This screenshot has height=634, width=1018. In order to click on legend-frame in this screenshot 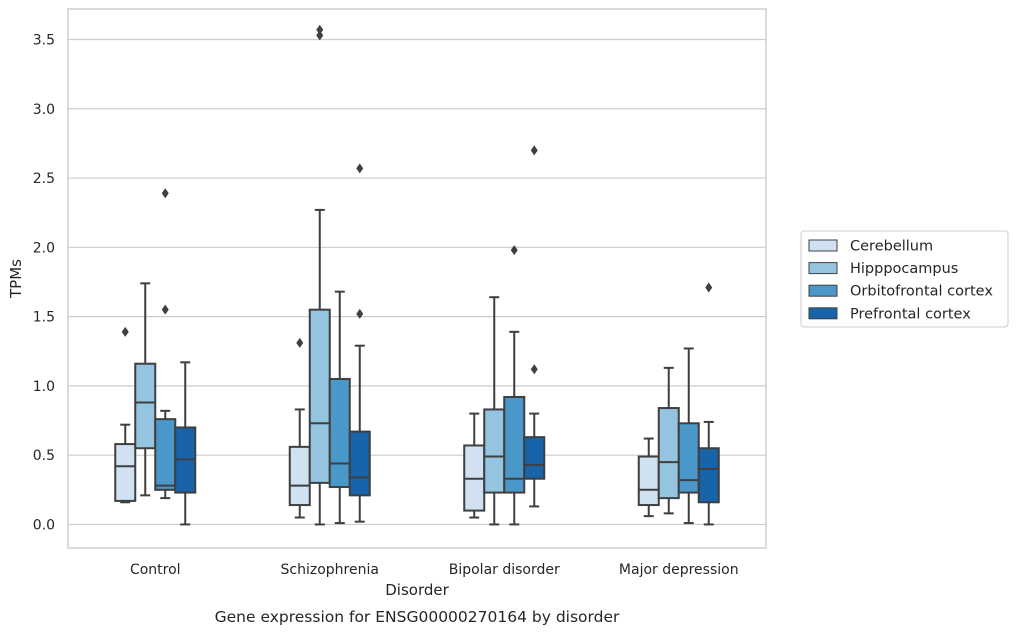, I will do `click(904, 279)`.